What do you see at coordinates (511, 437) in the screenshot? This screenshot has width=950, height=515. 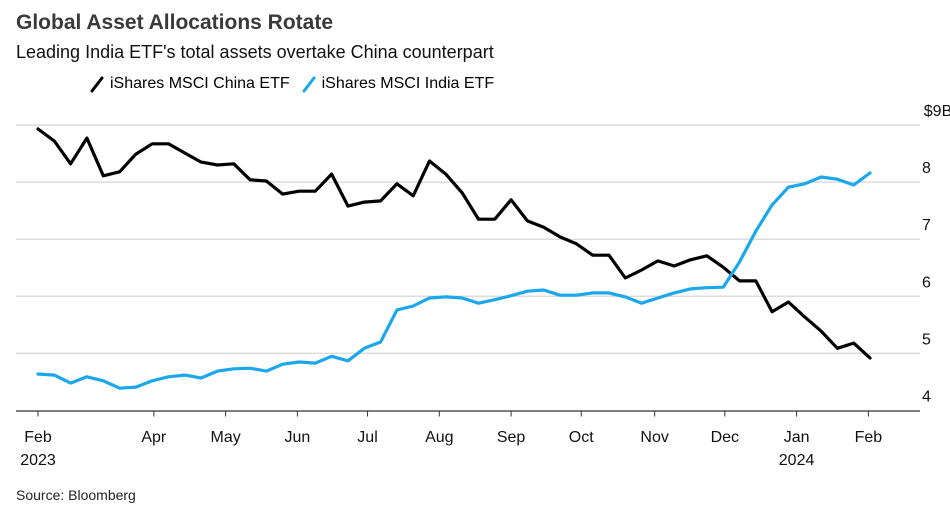 I see `x-tick-label: Sep` at bounding box center [511, 437].